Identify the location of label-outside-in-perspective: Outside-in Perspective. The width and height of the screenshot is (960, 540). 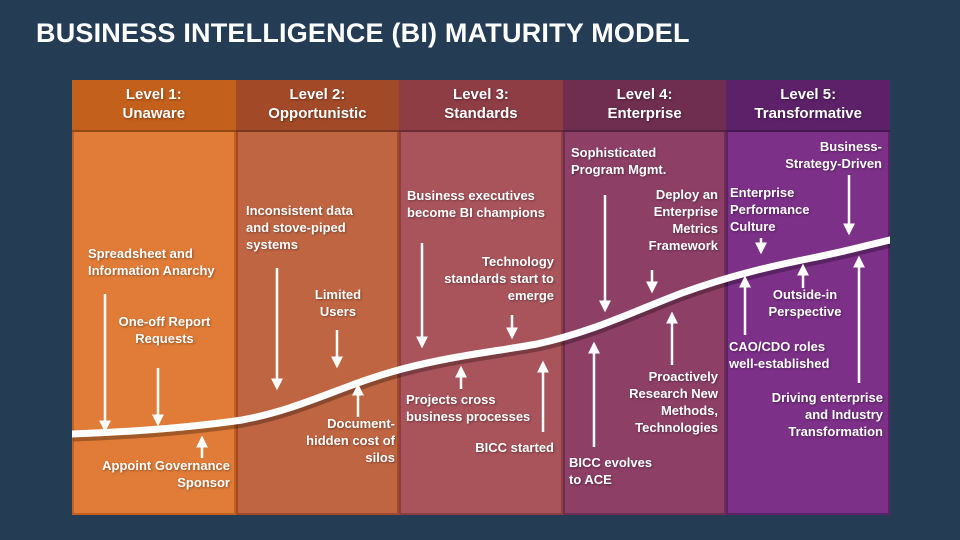
(805, 303).